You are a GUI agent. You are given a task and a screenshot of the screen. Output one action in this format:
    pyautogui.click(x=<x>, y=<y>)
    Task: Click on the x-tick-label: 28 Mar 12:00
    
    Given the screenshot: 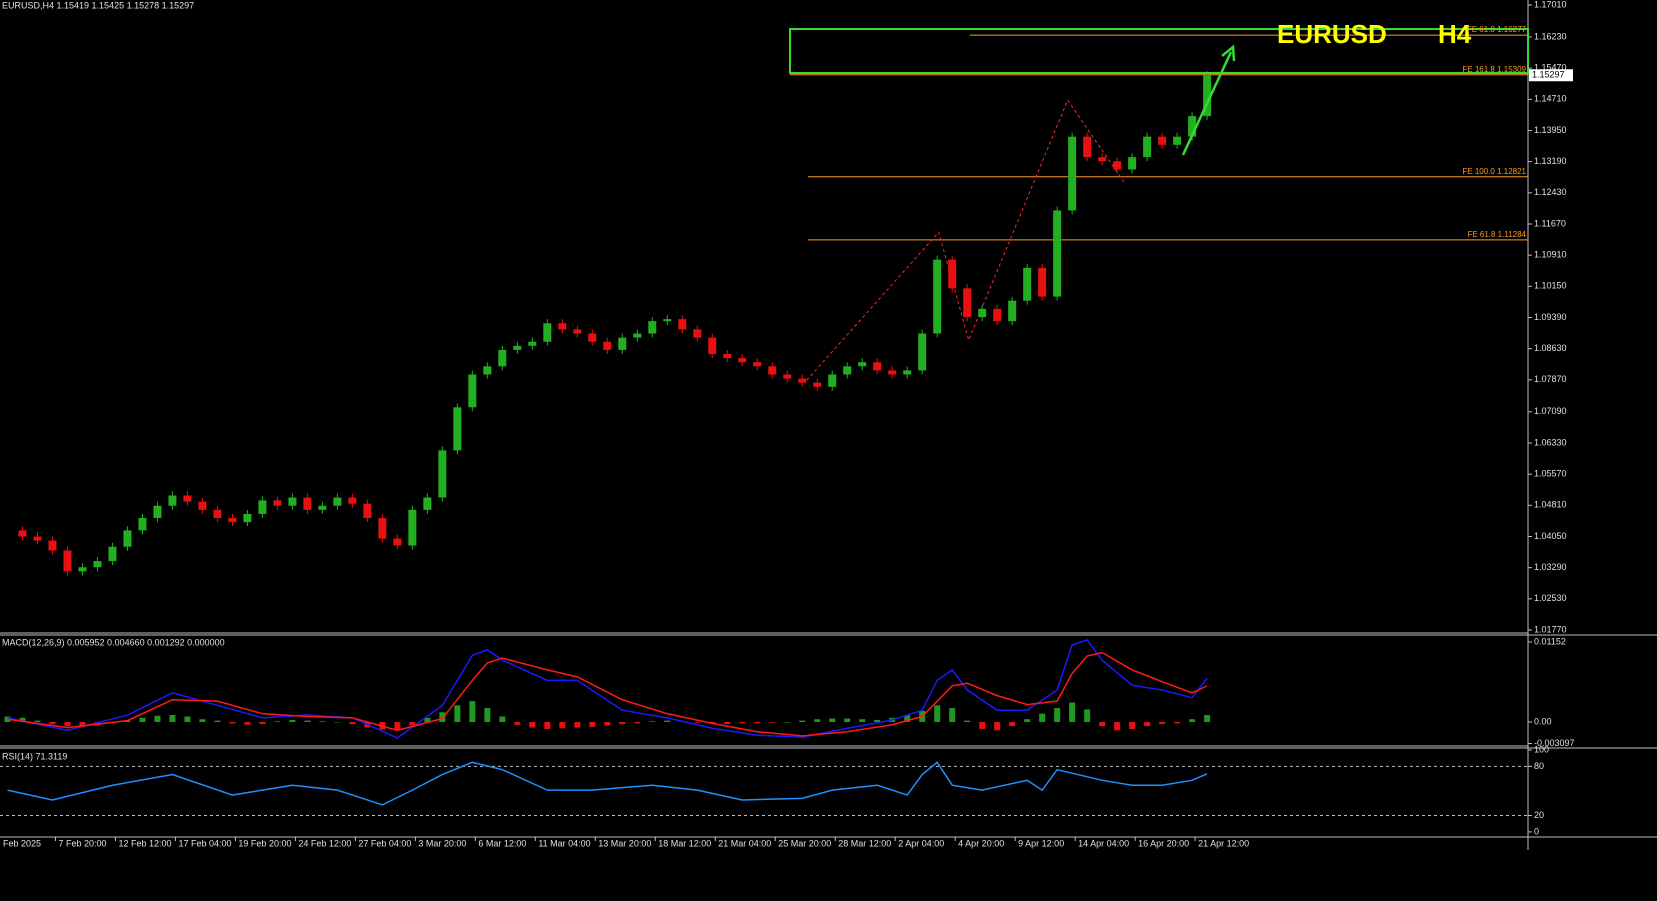 What is the action you would take?
    pyautogui.click(x=864, y=843)
    